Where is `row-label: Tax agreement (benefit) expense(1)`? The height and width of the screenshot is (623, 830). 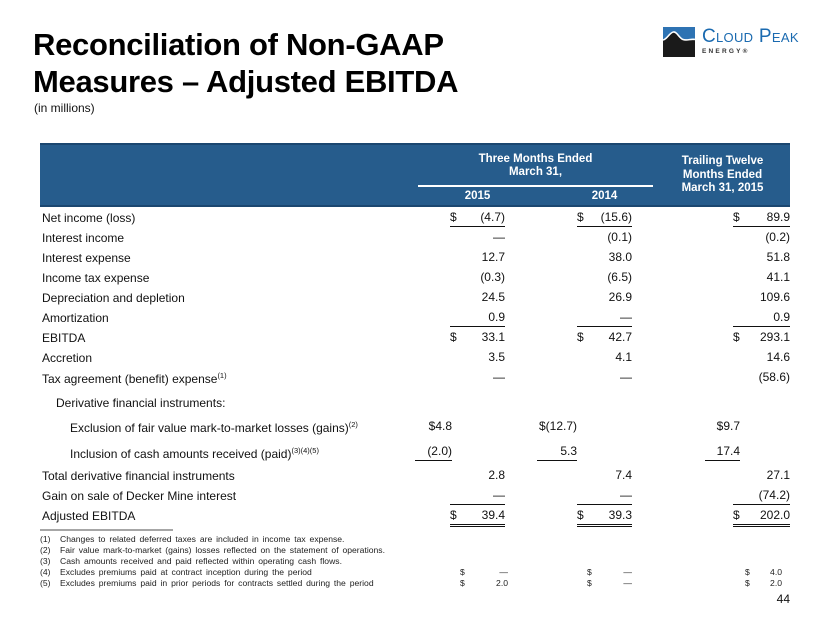 row-label: Tax agreement (benefit) expense(1) is located at coordinates (134, 378).